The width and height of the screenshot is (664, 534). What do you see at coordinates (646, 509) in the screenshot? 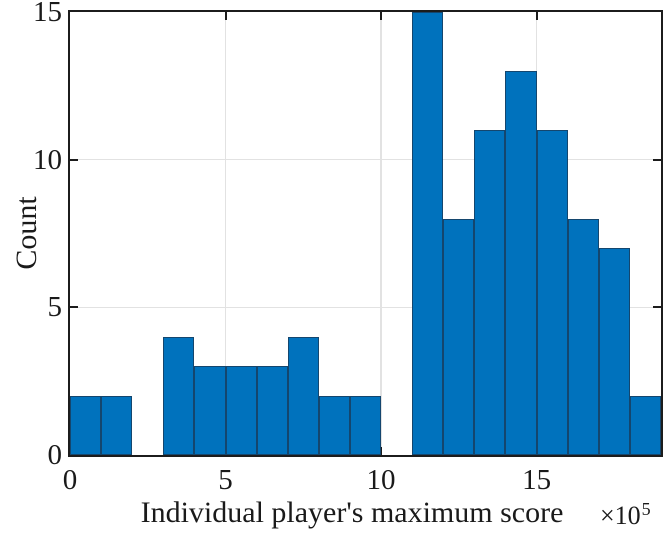
I see `offset-exponent: 5` at bounding box center [646, 509].